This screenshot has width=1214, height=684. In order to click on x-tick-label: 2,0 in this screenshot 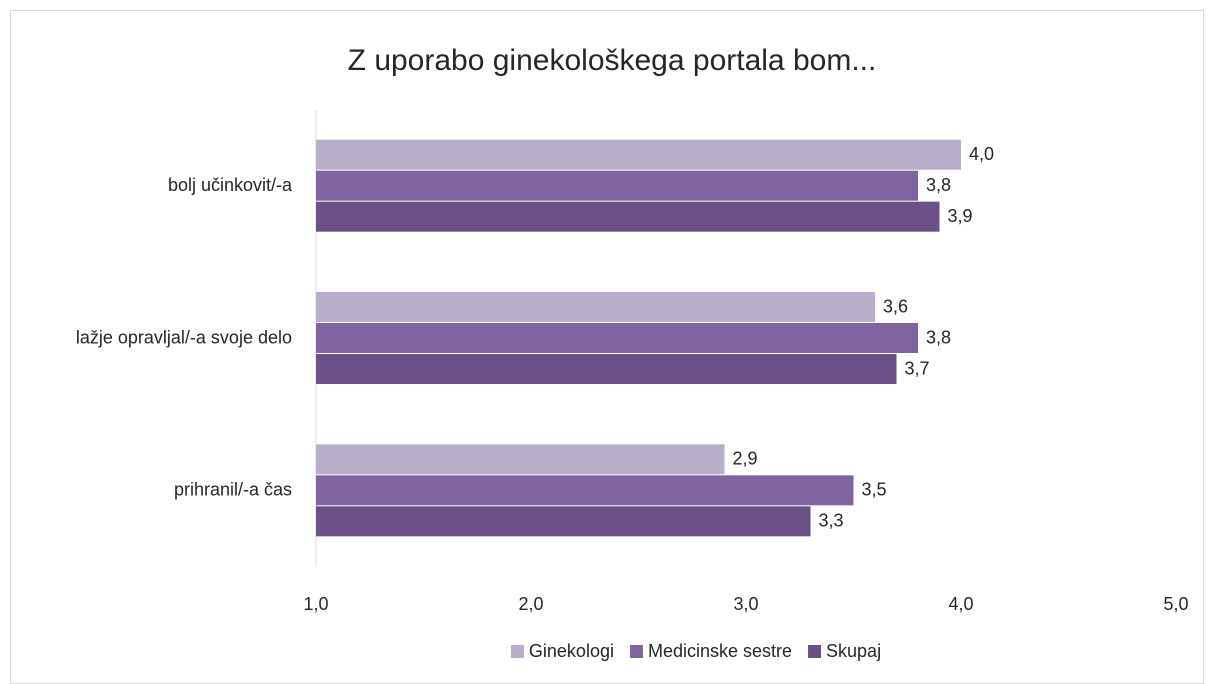, I will do `click(530, 604)`.